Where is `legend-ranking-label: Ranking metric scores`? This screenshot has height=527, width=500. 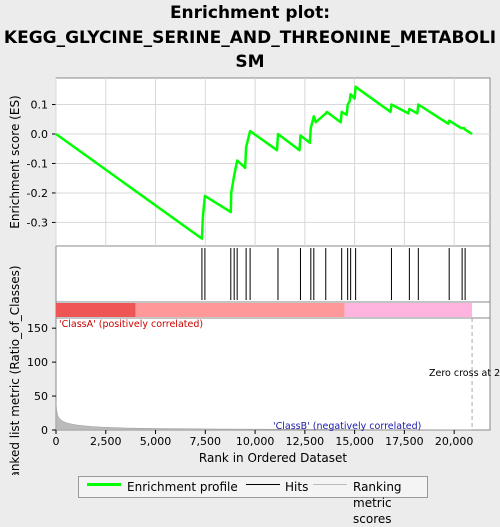 legend-ranking-label: Ranking metric scores is located at coordinates (390, 487).